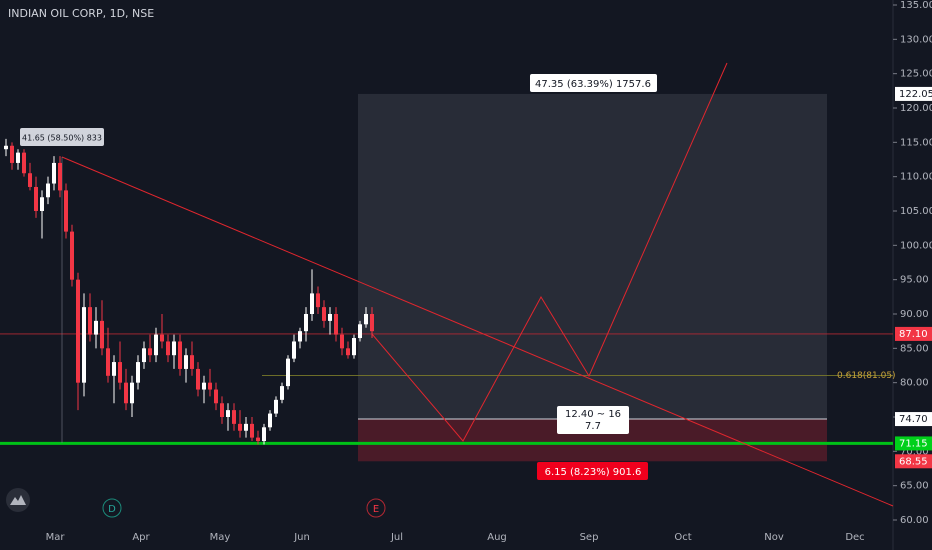 The height and width of the screenshot is (550, 932). I want to click on y-tick-label: 95.00, so click(914, 280).